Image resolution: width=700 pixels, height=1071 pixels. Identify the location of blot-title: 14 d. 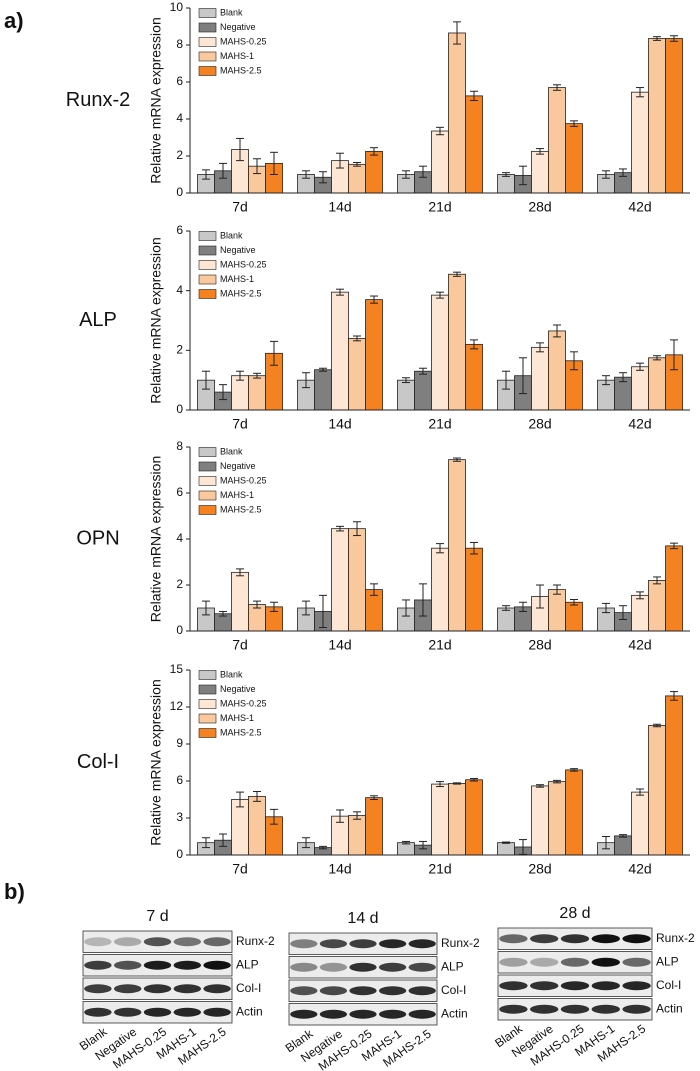
(362, 918).